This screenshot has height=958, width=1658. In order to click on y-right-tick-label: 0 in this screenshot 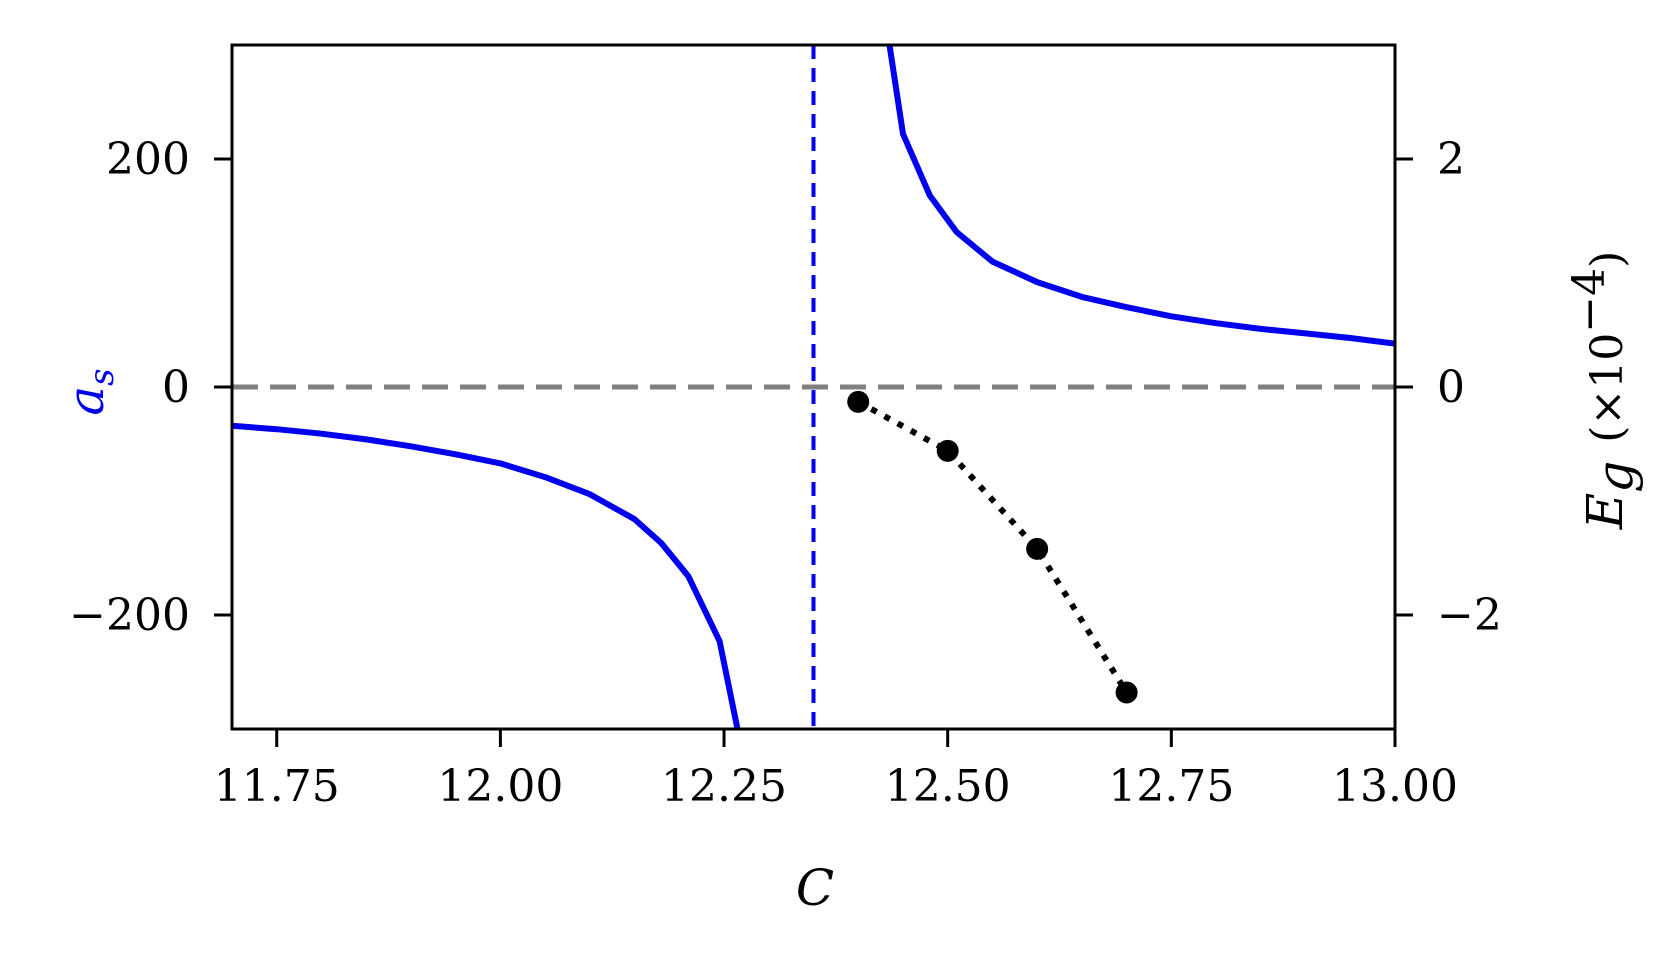, I will do `click(1451, 387)`.